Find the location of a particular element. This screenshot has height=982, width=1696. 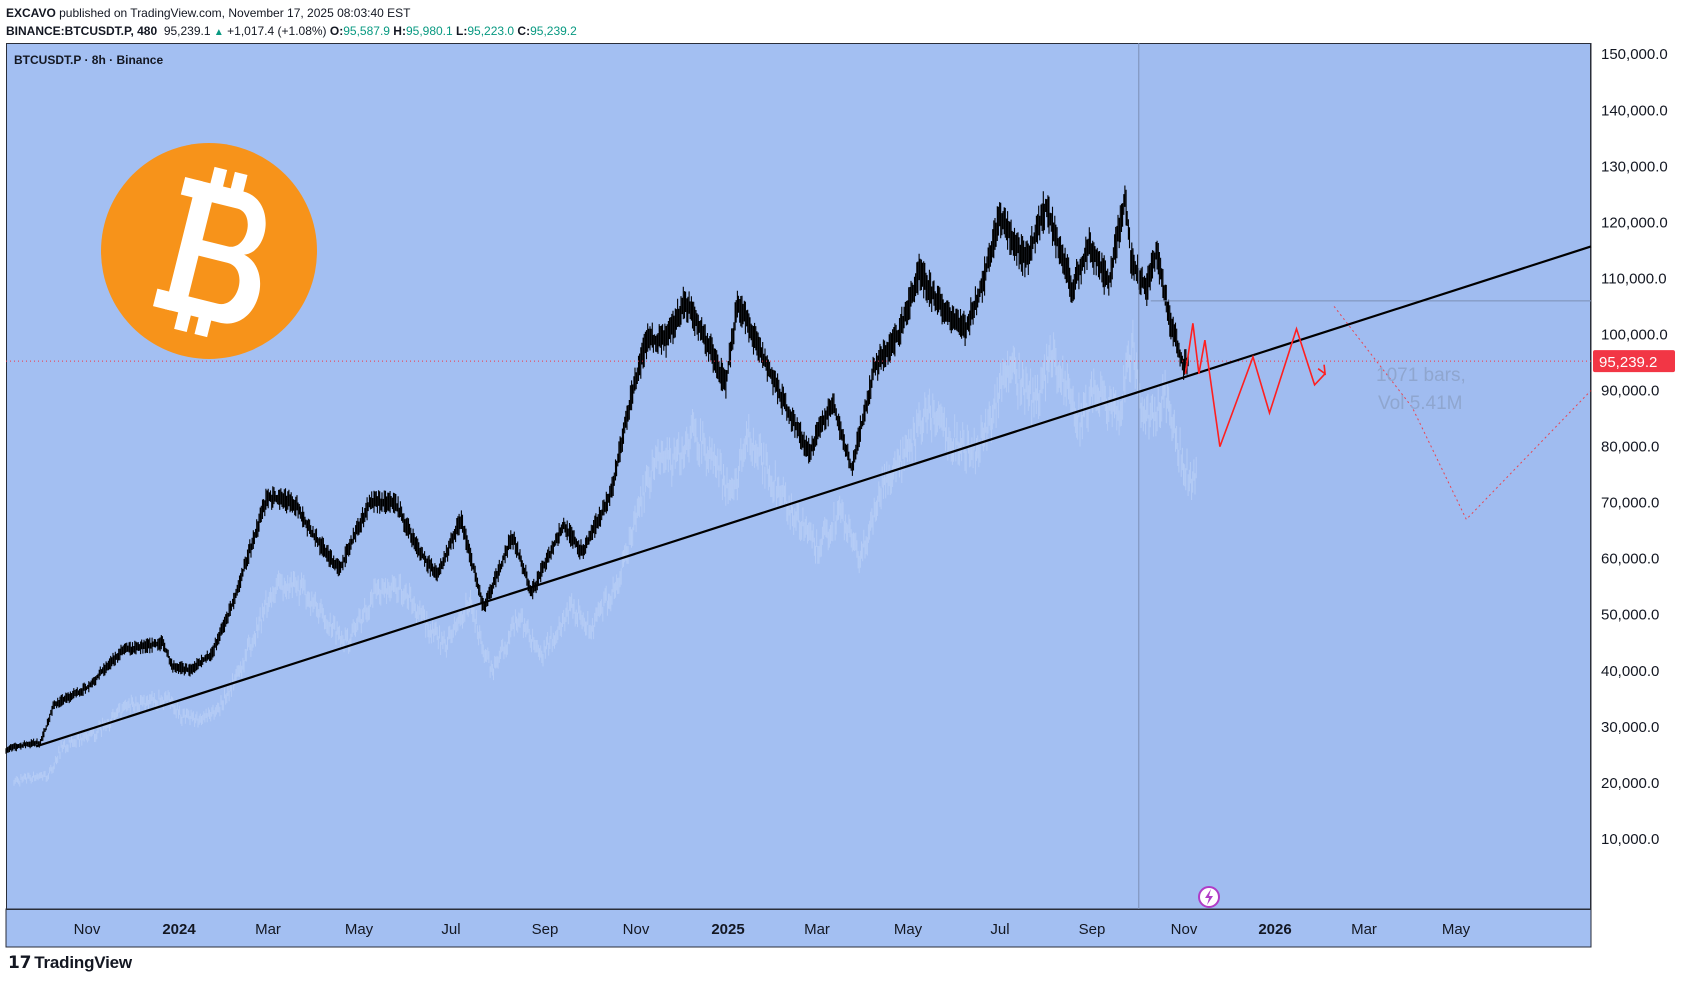

marker-bolt is located at coordinates (1209, 897).